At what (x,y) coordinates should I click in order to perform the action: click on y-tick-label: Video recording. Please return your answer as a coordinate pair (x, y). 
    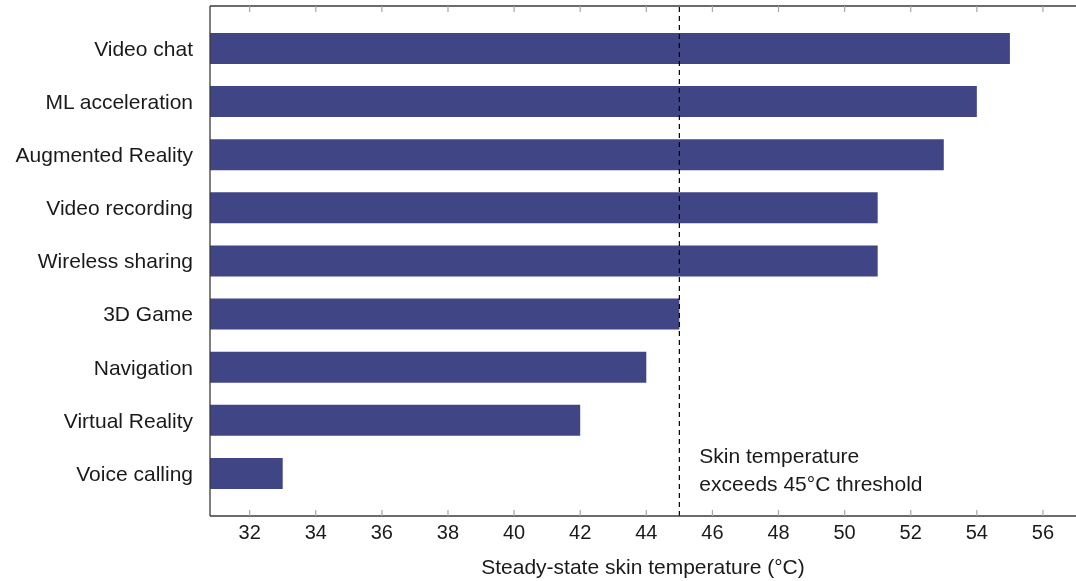
    Looking at the image, I should click on (119, 208).